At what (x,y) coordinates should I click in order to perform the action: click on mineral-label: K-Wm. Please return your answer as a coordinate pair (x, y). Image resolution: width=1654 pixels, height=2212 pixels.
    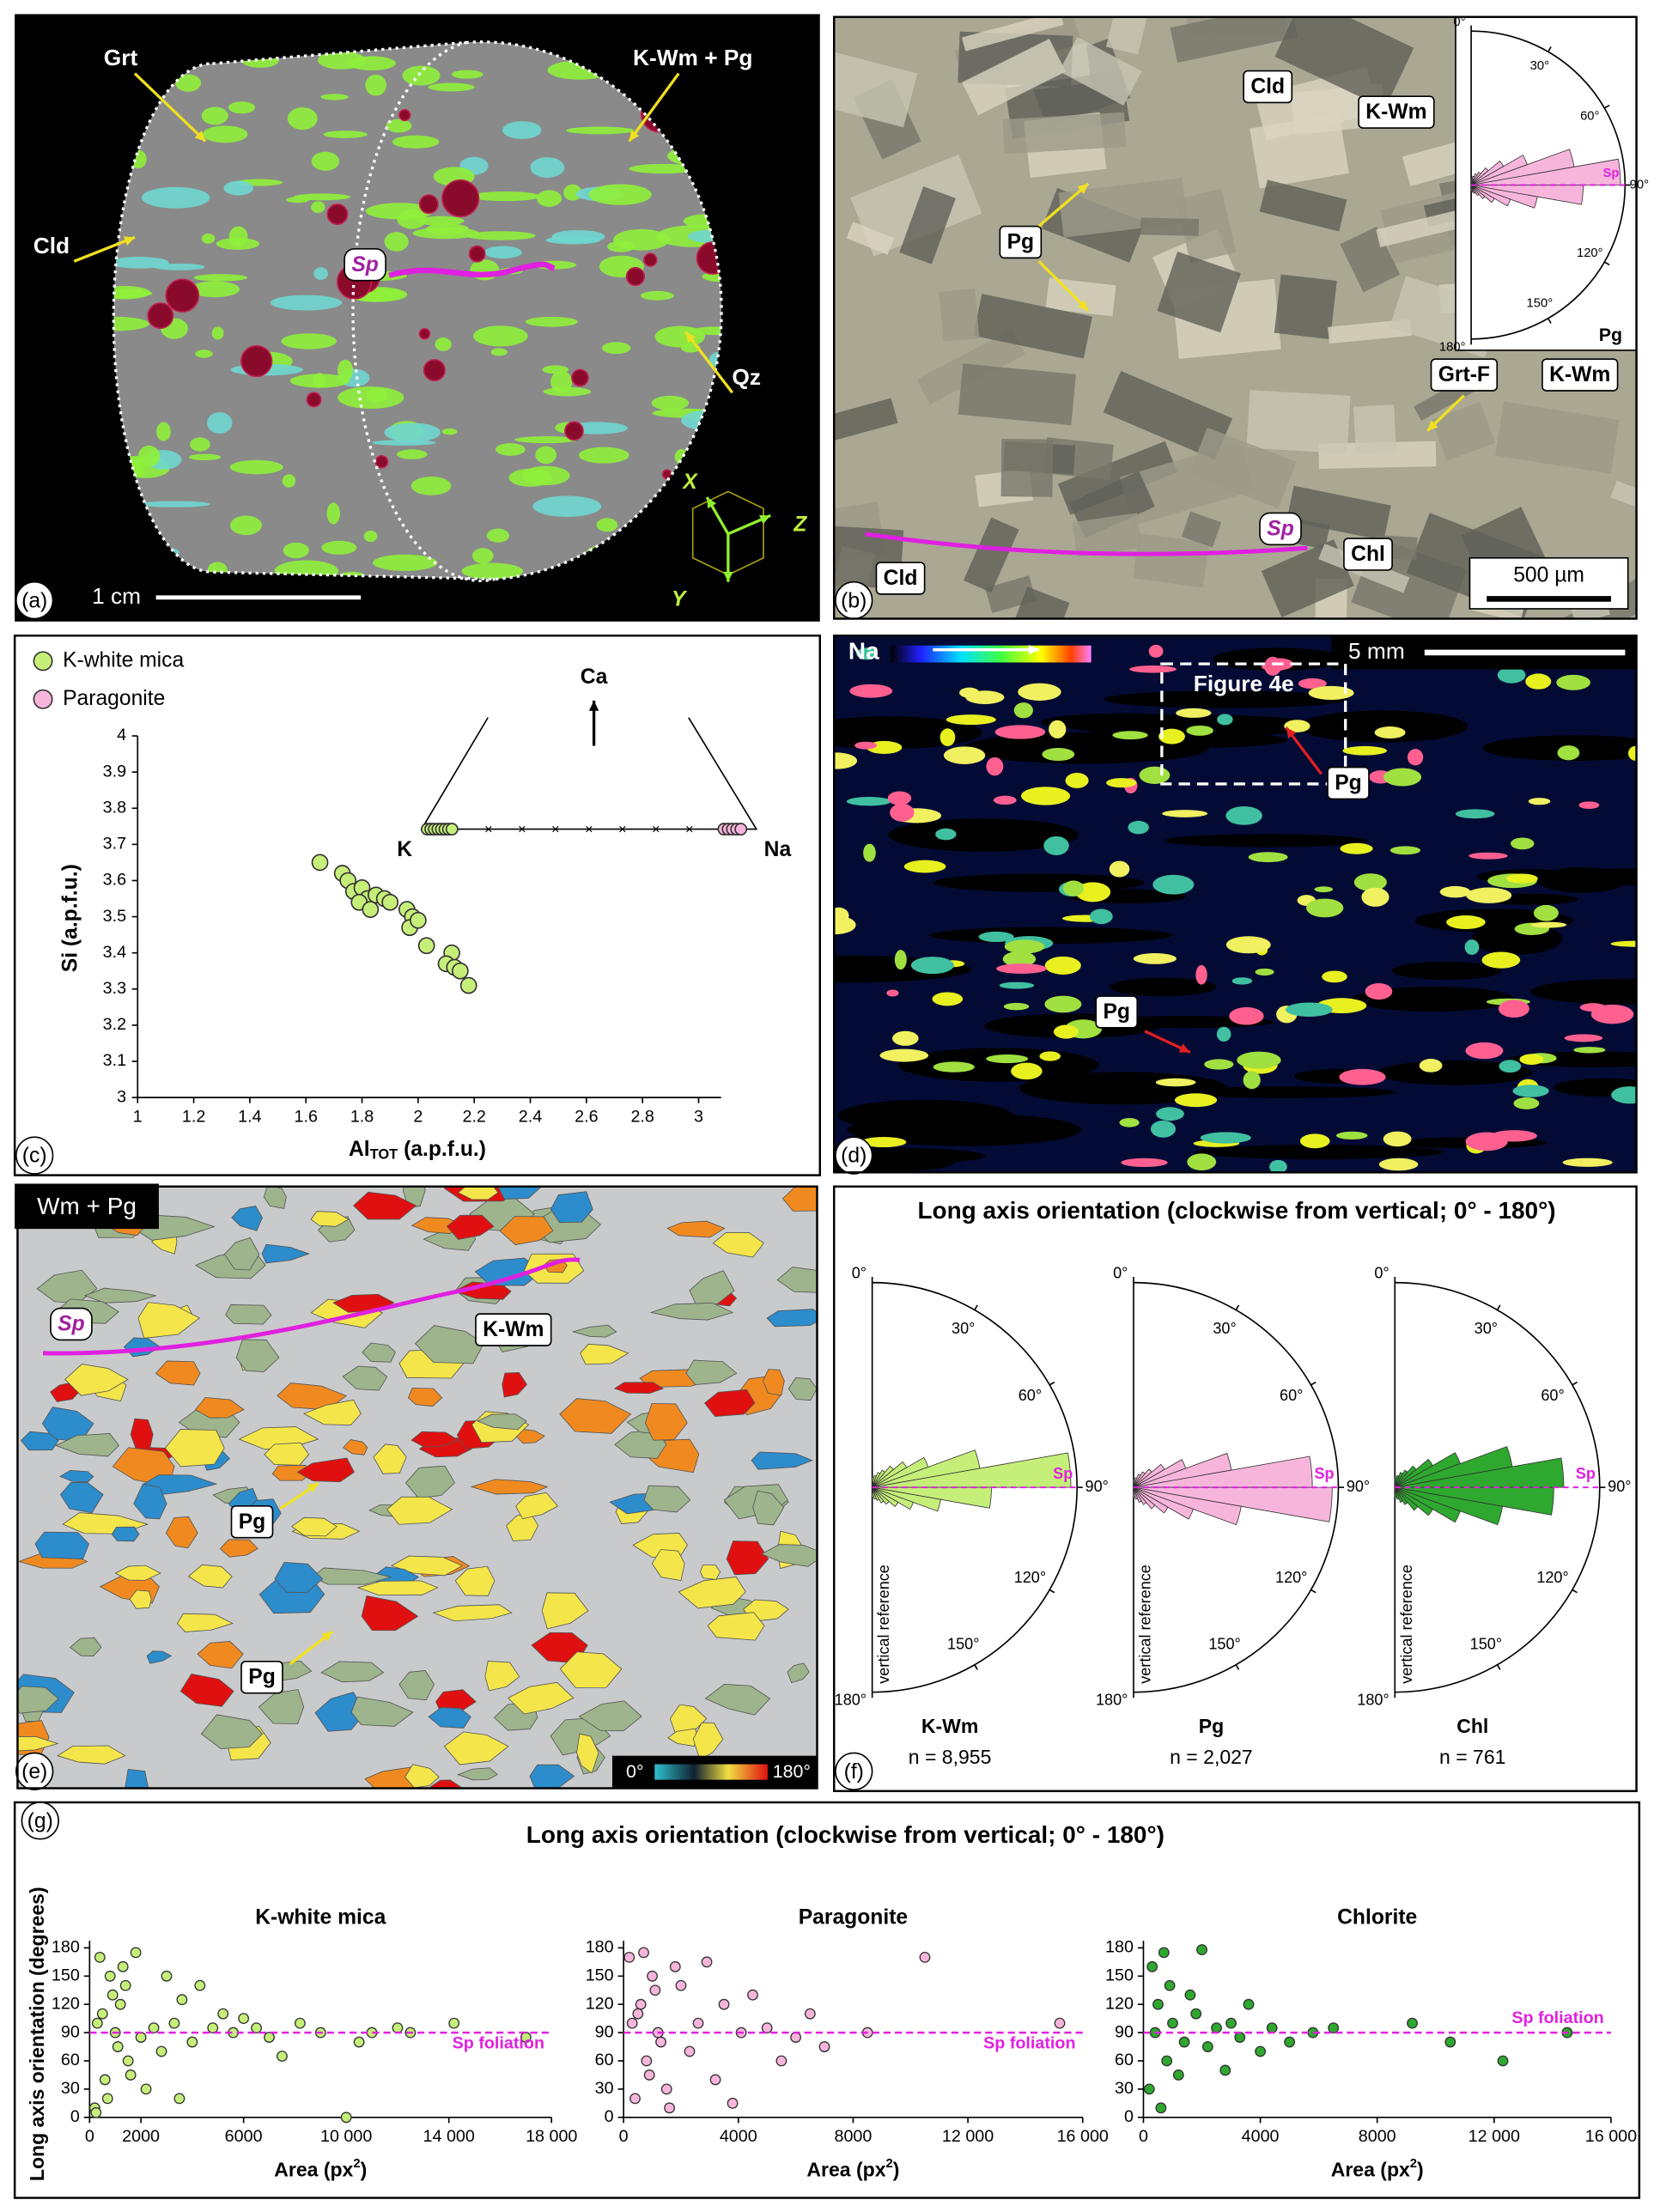
    Looking at the image, I should click on (1579, 374).